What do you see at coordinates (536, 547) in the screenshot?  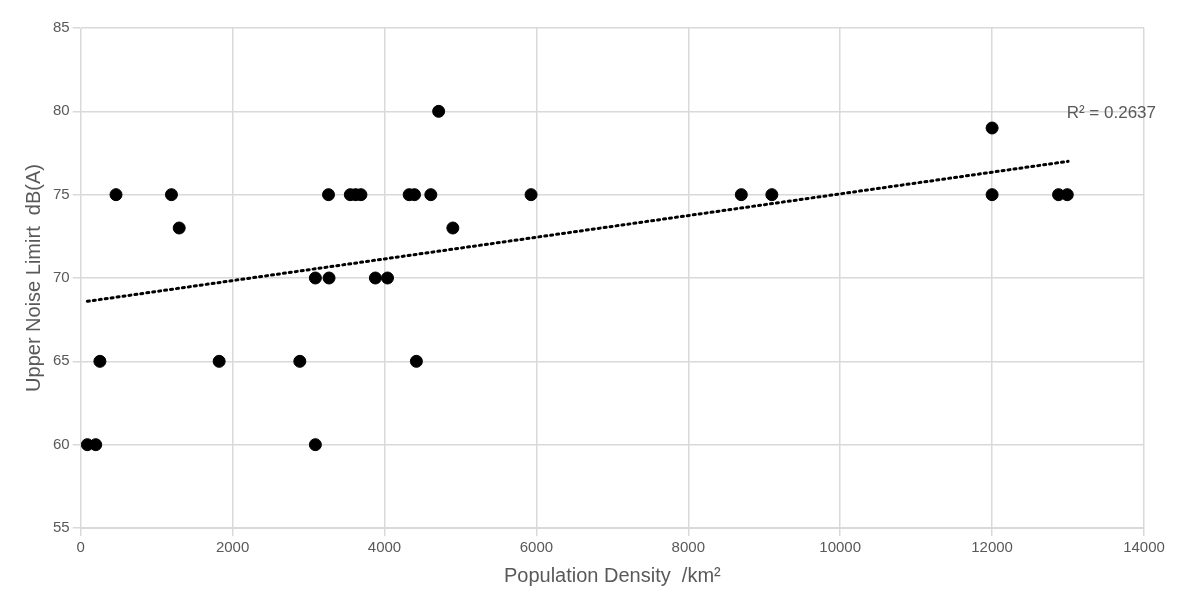 I see `x-tick-label: 6000` at bounding box center [536, 547].